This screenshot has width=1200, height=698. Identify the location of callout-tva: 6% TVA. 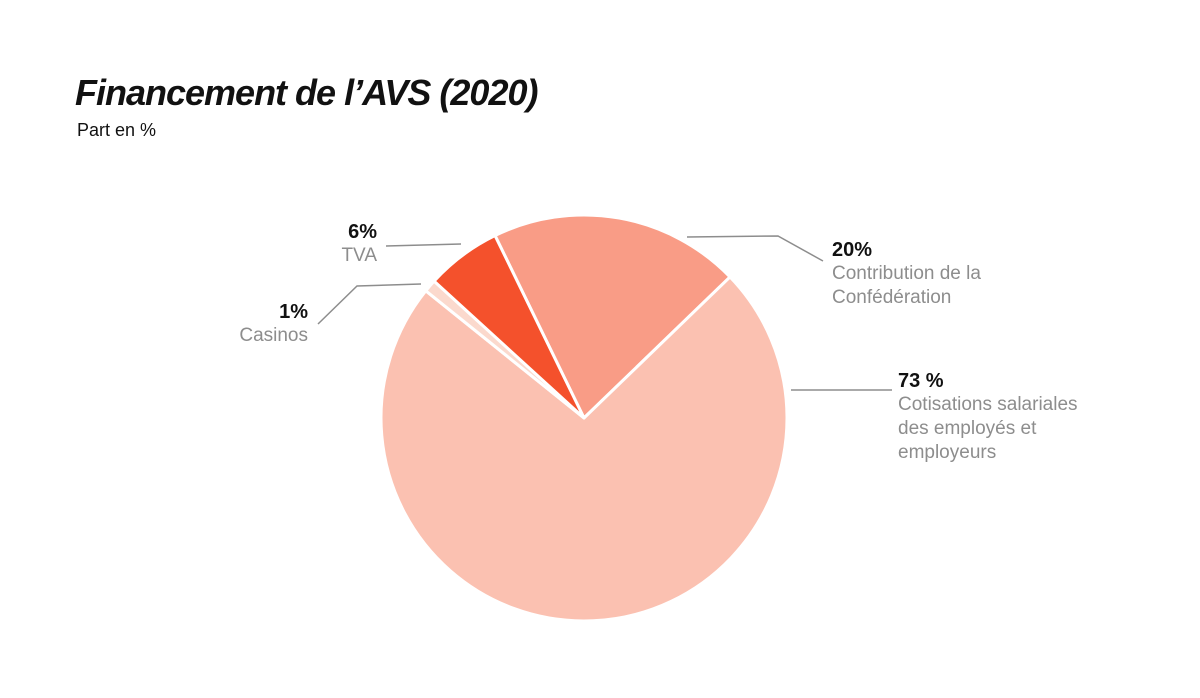
(359, 244).